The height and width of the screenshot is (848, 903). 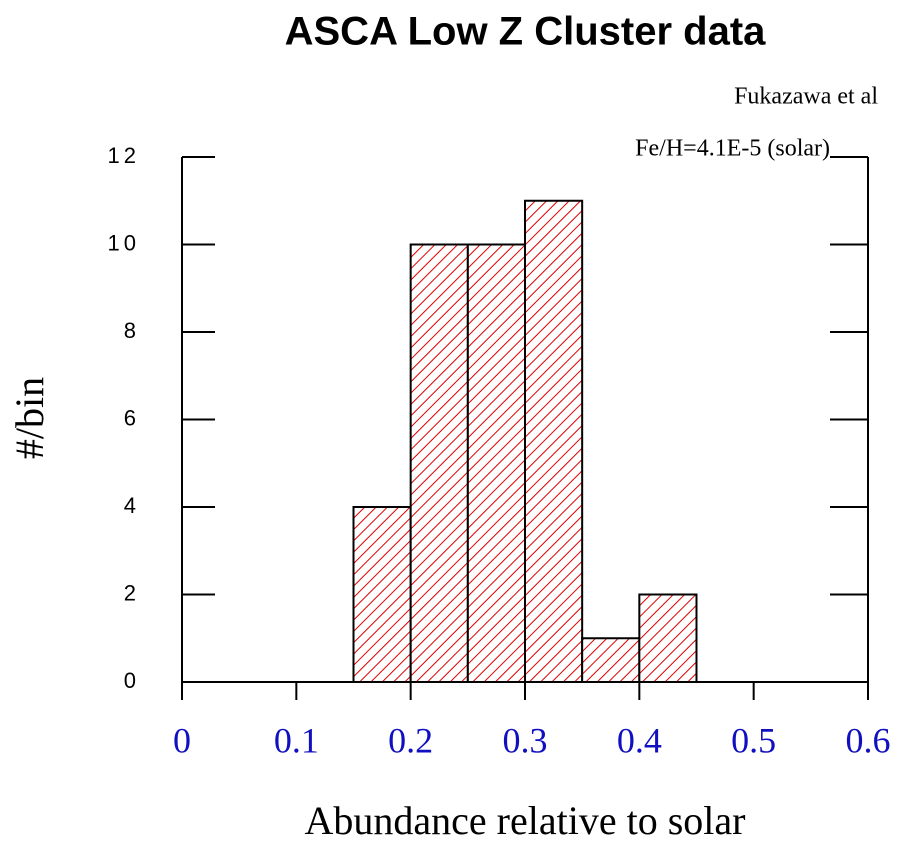 I want to click on y-tick-label: 4, so click(x=132, y=505).